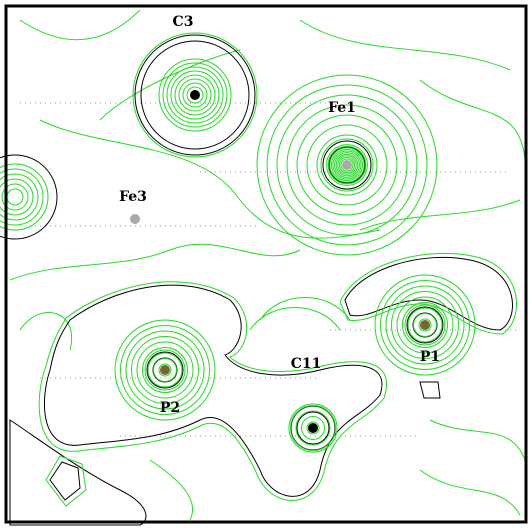 Image resolution: width=532 pixels, height=528 pixels. Describe the element at coordinates (133, 197) in the screenshot. I see `atom-label: Fe3` at that location.